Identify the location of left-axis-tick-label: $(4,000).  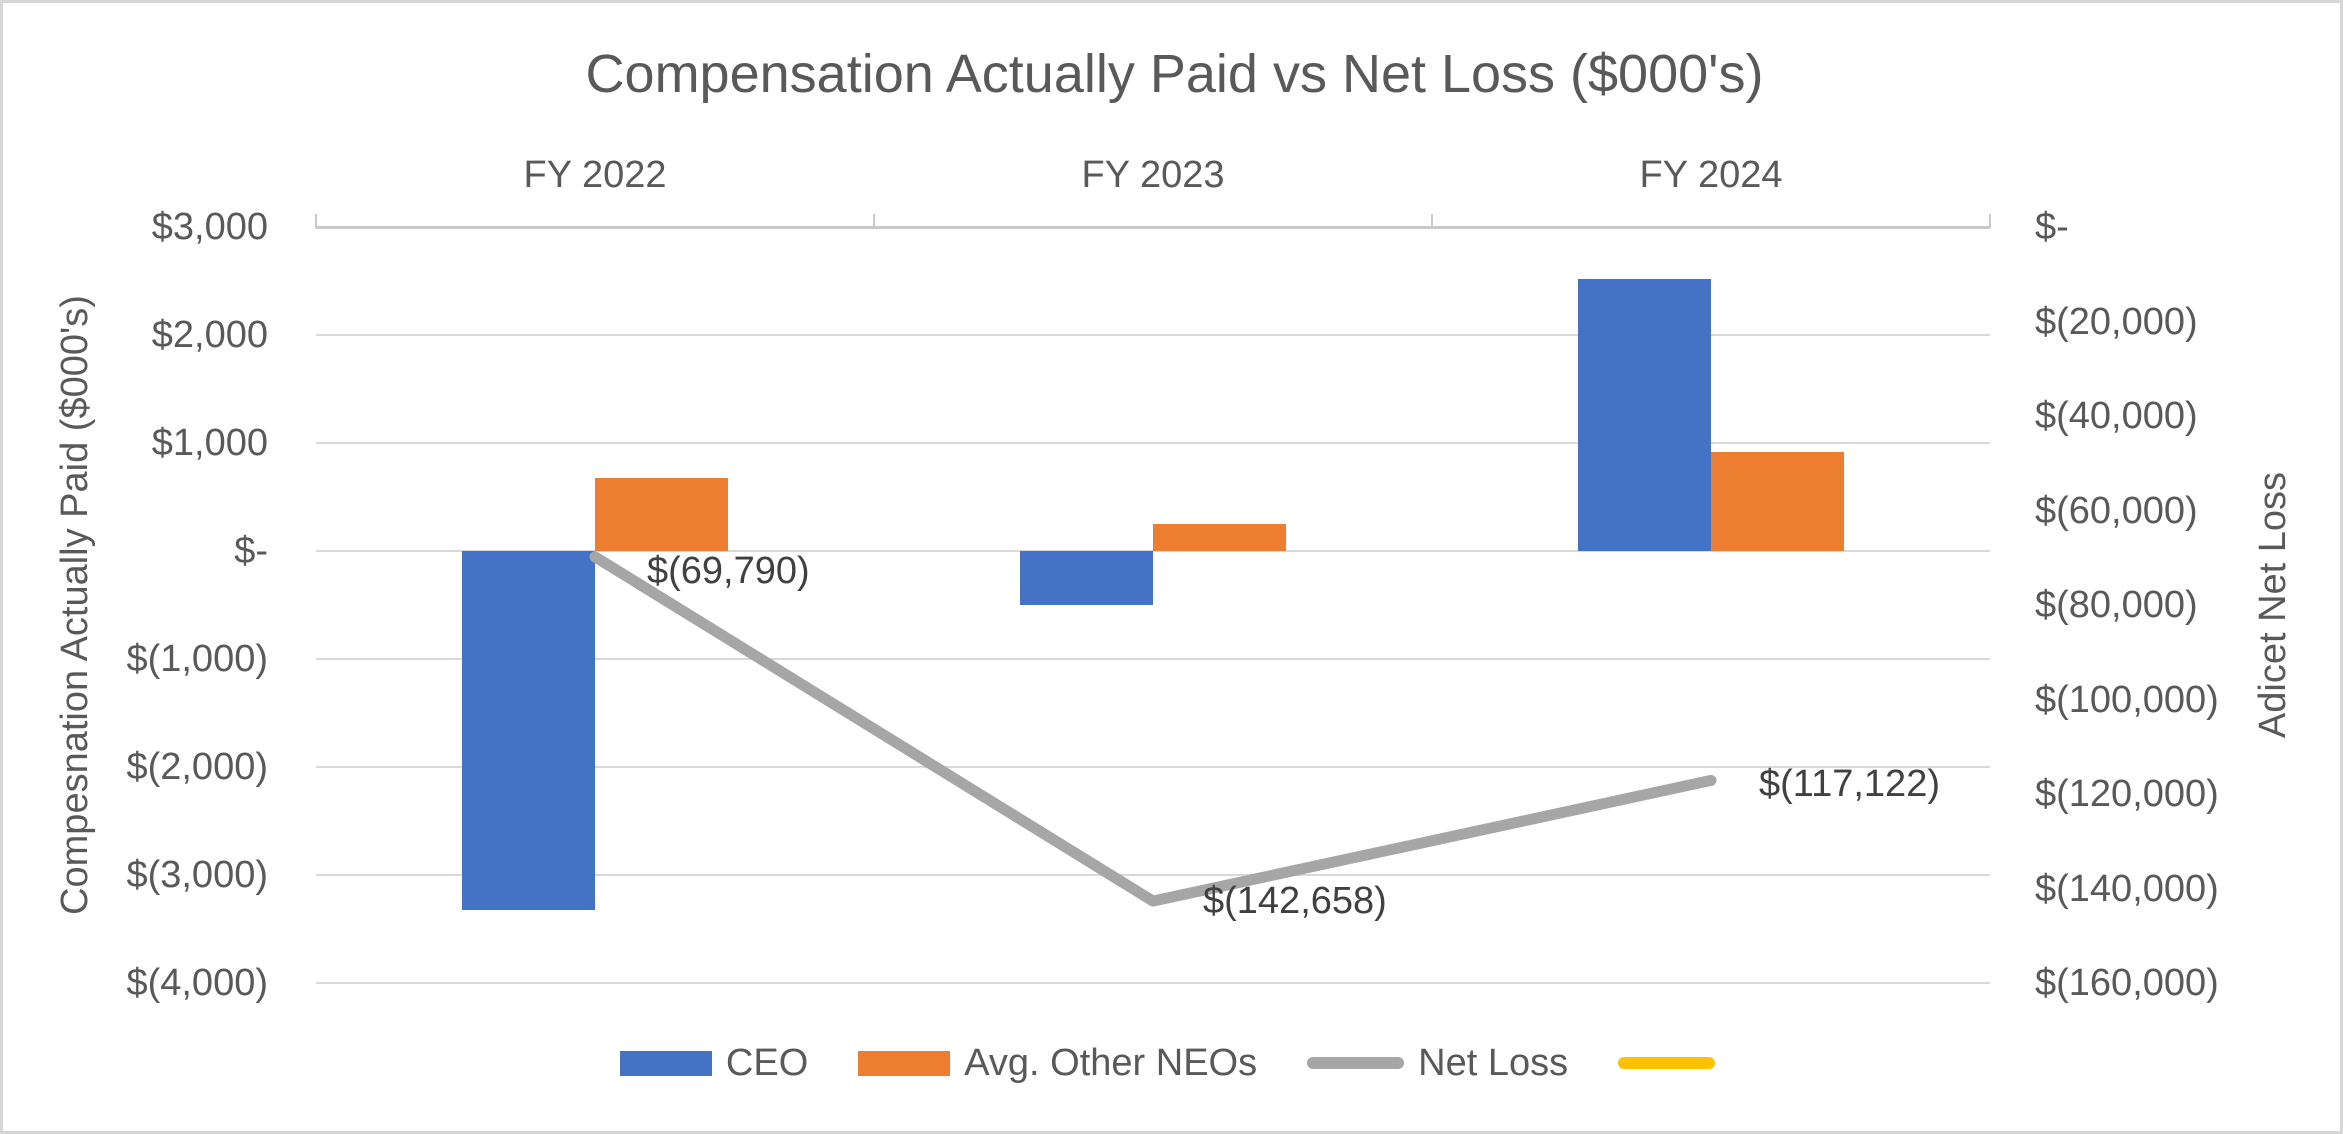
(197, 983).